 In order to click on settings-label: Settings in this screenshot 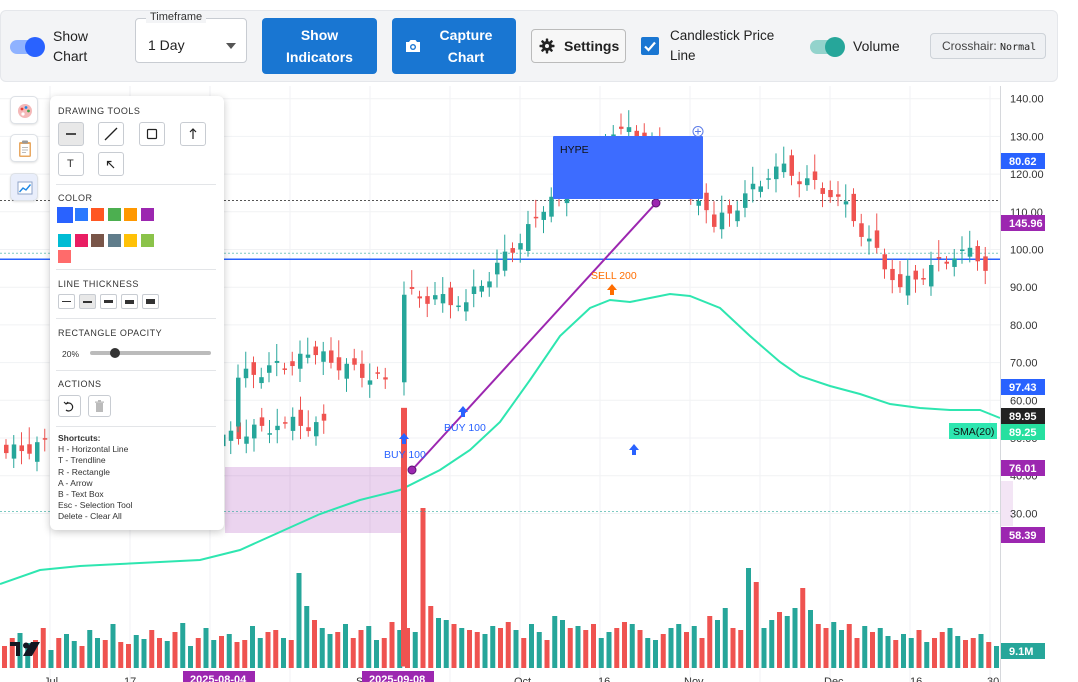, I will do `click(592, 46)`.